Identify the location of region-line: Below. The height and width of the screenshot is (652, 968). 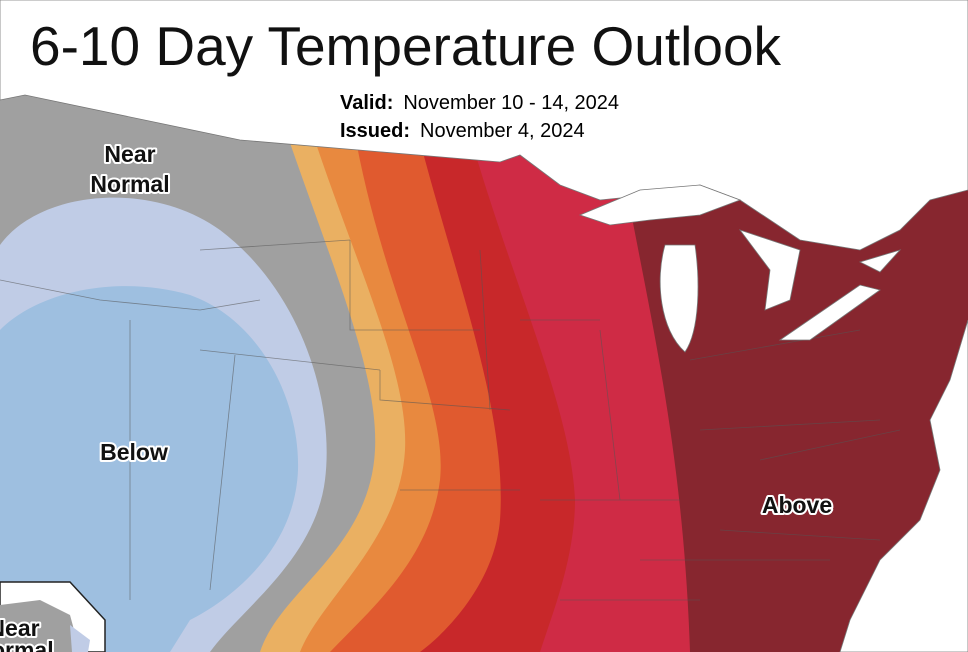
(134, 452).